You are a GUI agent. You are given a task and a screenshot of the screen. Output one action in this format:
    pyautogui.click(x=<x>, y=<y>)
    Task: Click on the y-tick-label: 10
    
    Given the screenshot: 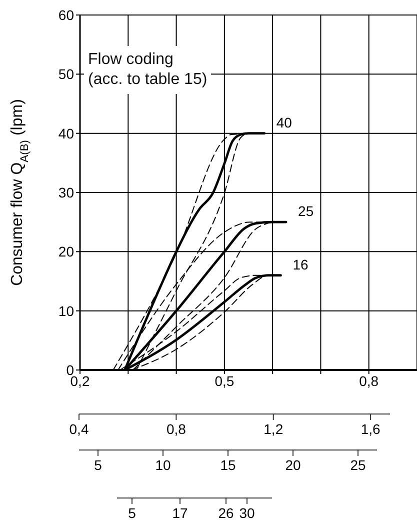 What is the action you would take?
    pyautogui.click(x=66, y=310)
    